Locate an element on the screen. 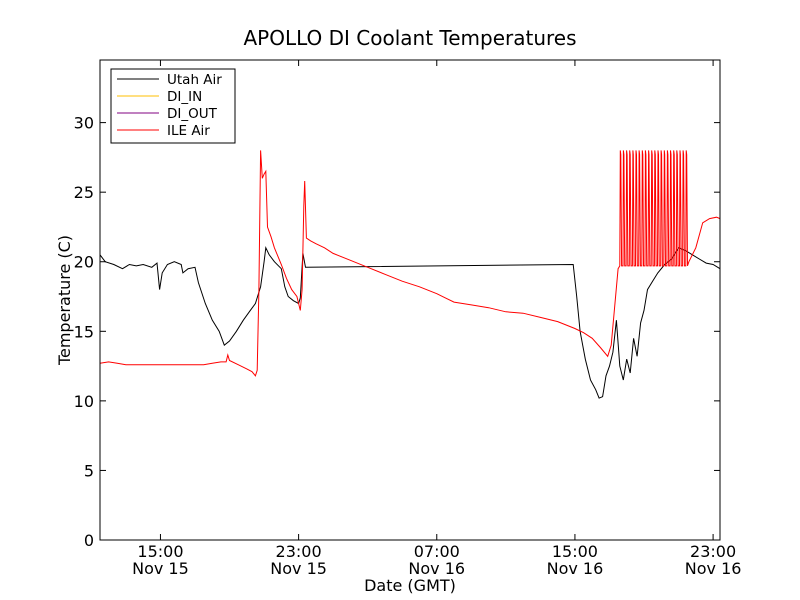  legend: Utah Air DI_IN DI_OUT ILE Air is located at coordinates (173, 106).